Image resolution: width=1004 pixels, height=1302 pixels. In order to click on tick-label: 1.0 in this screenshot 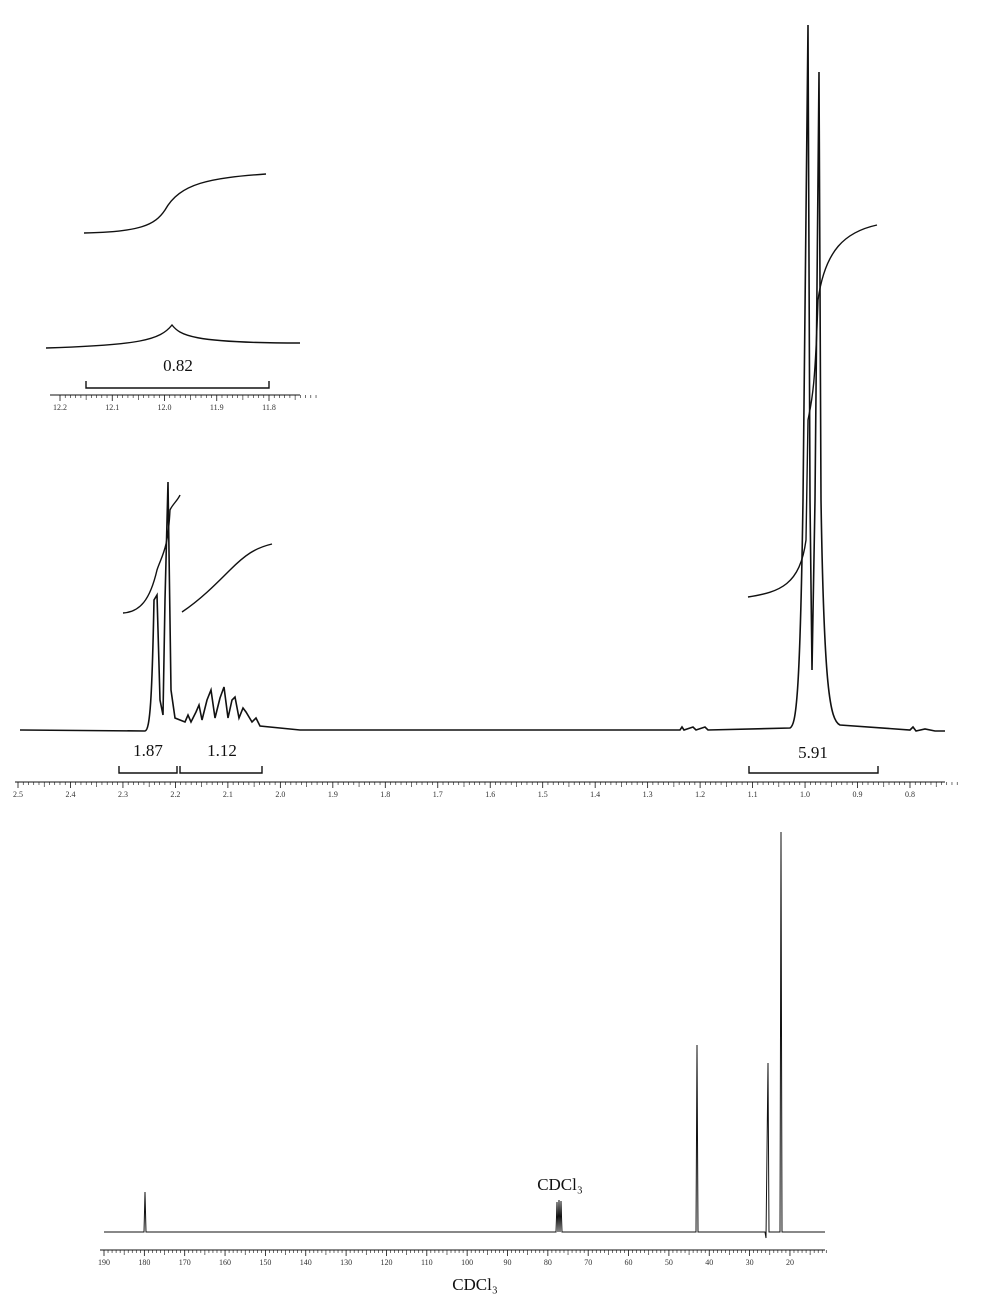, I will do `click(805, 794)`.